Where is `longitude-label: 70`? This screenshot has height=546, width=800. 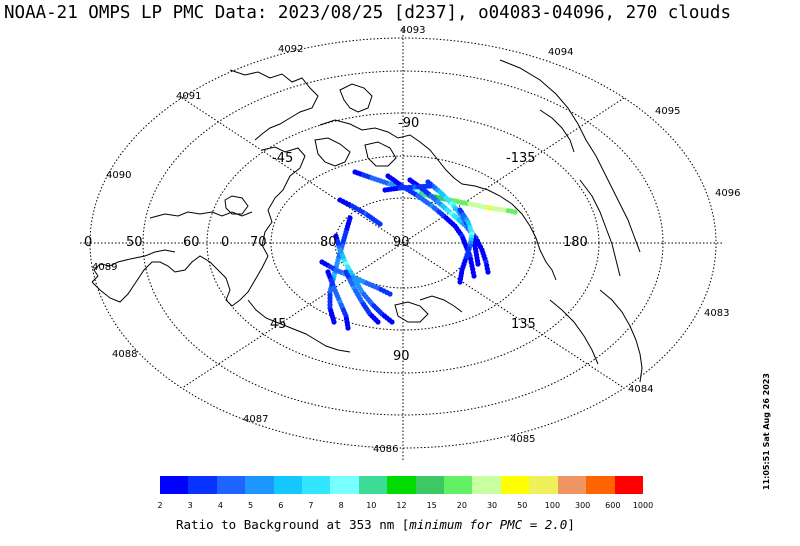
longitude-label: 70 is located at coordinates (258, 242).